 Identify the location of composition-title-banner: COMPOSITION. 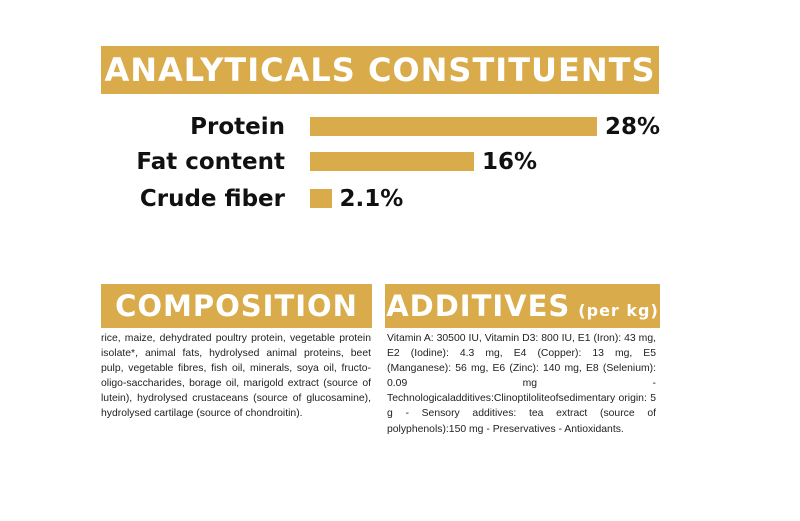
(236, 306).